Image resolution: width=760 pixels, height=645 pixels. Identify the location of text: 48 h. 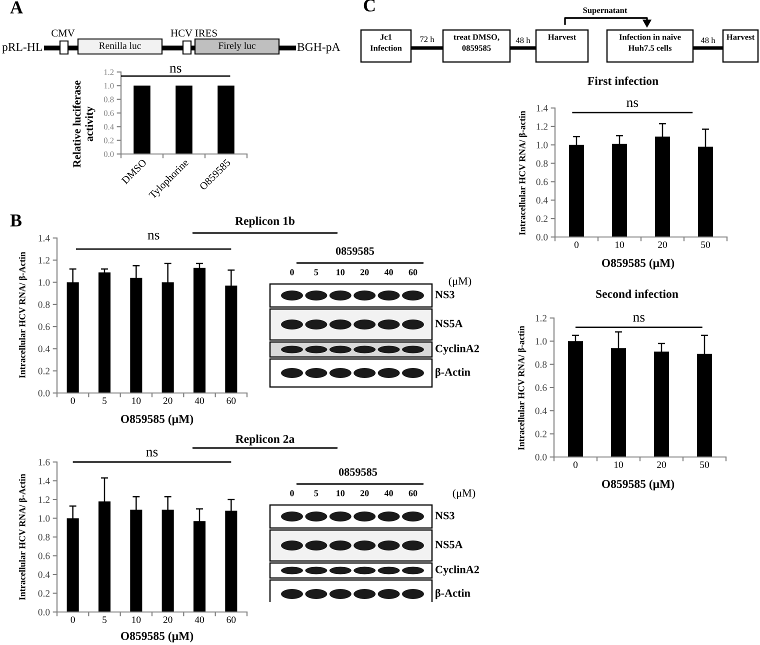
(708, 40).